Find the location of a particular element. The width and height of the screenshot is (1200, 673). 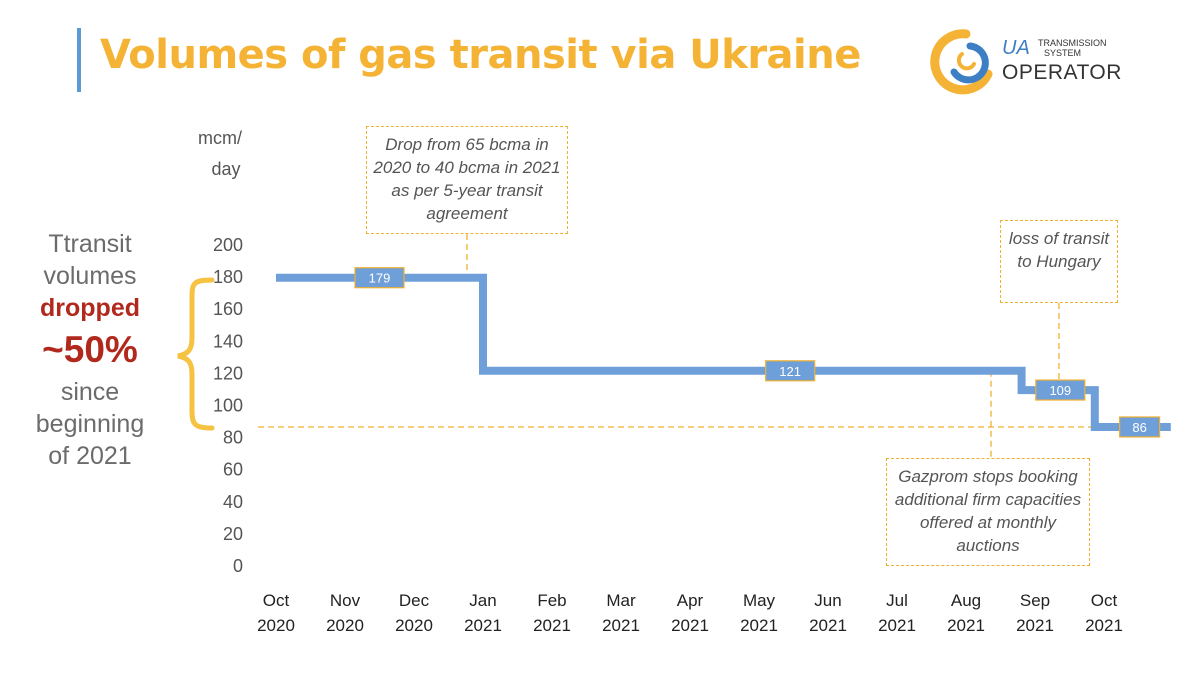

y-tick-label: 80 is located at coordinates (233, 438).